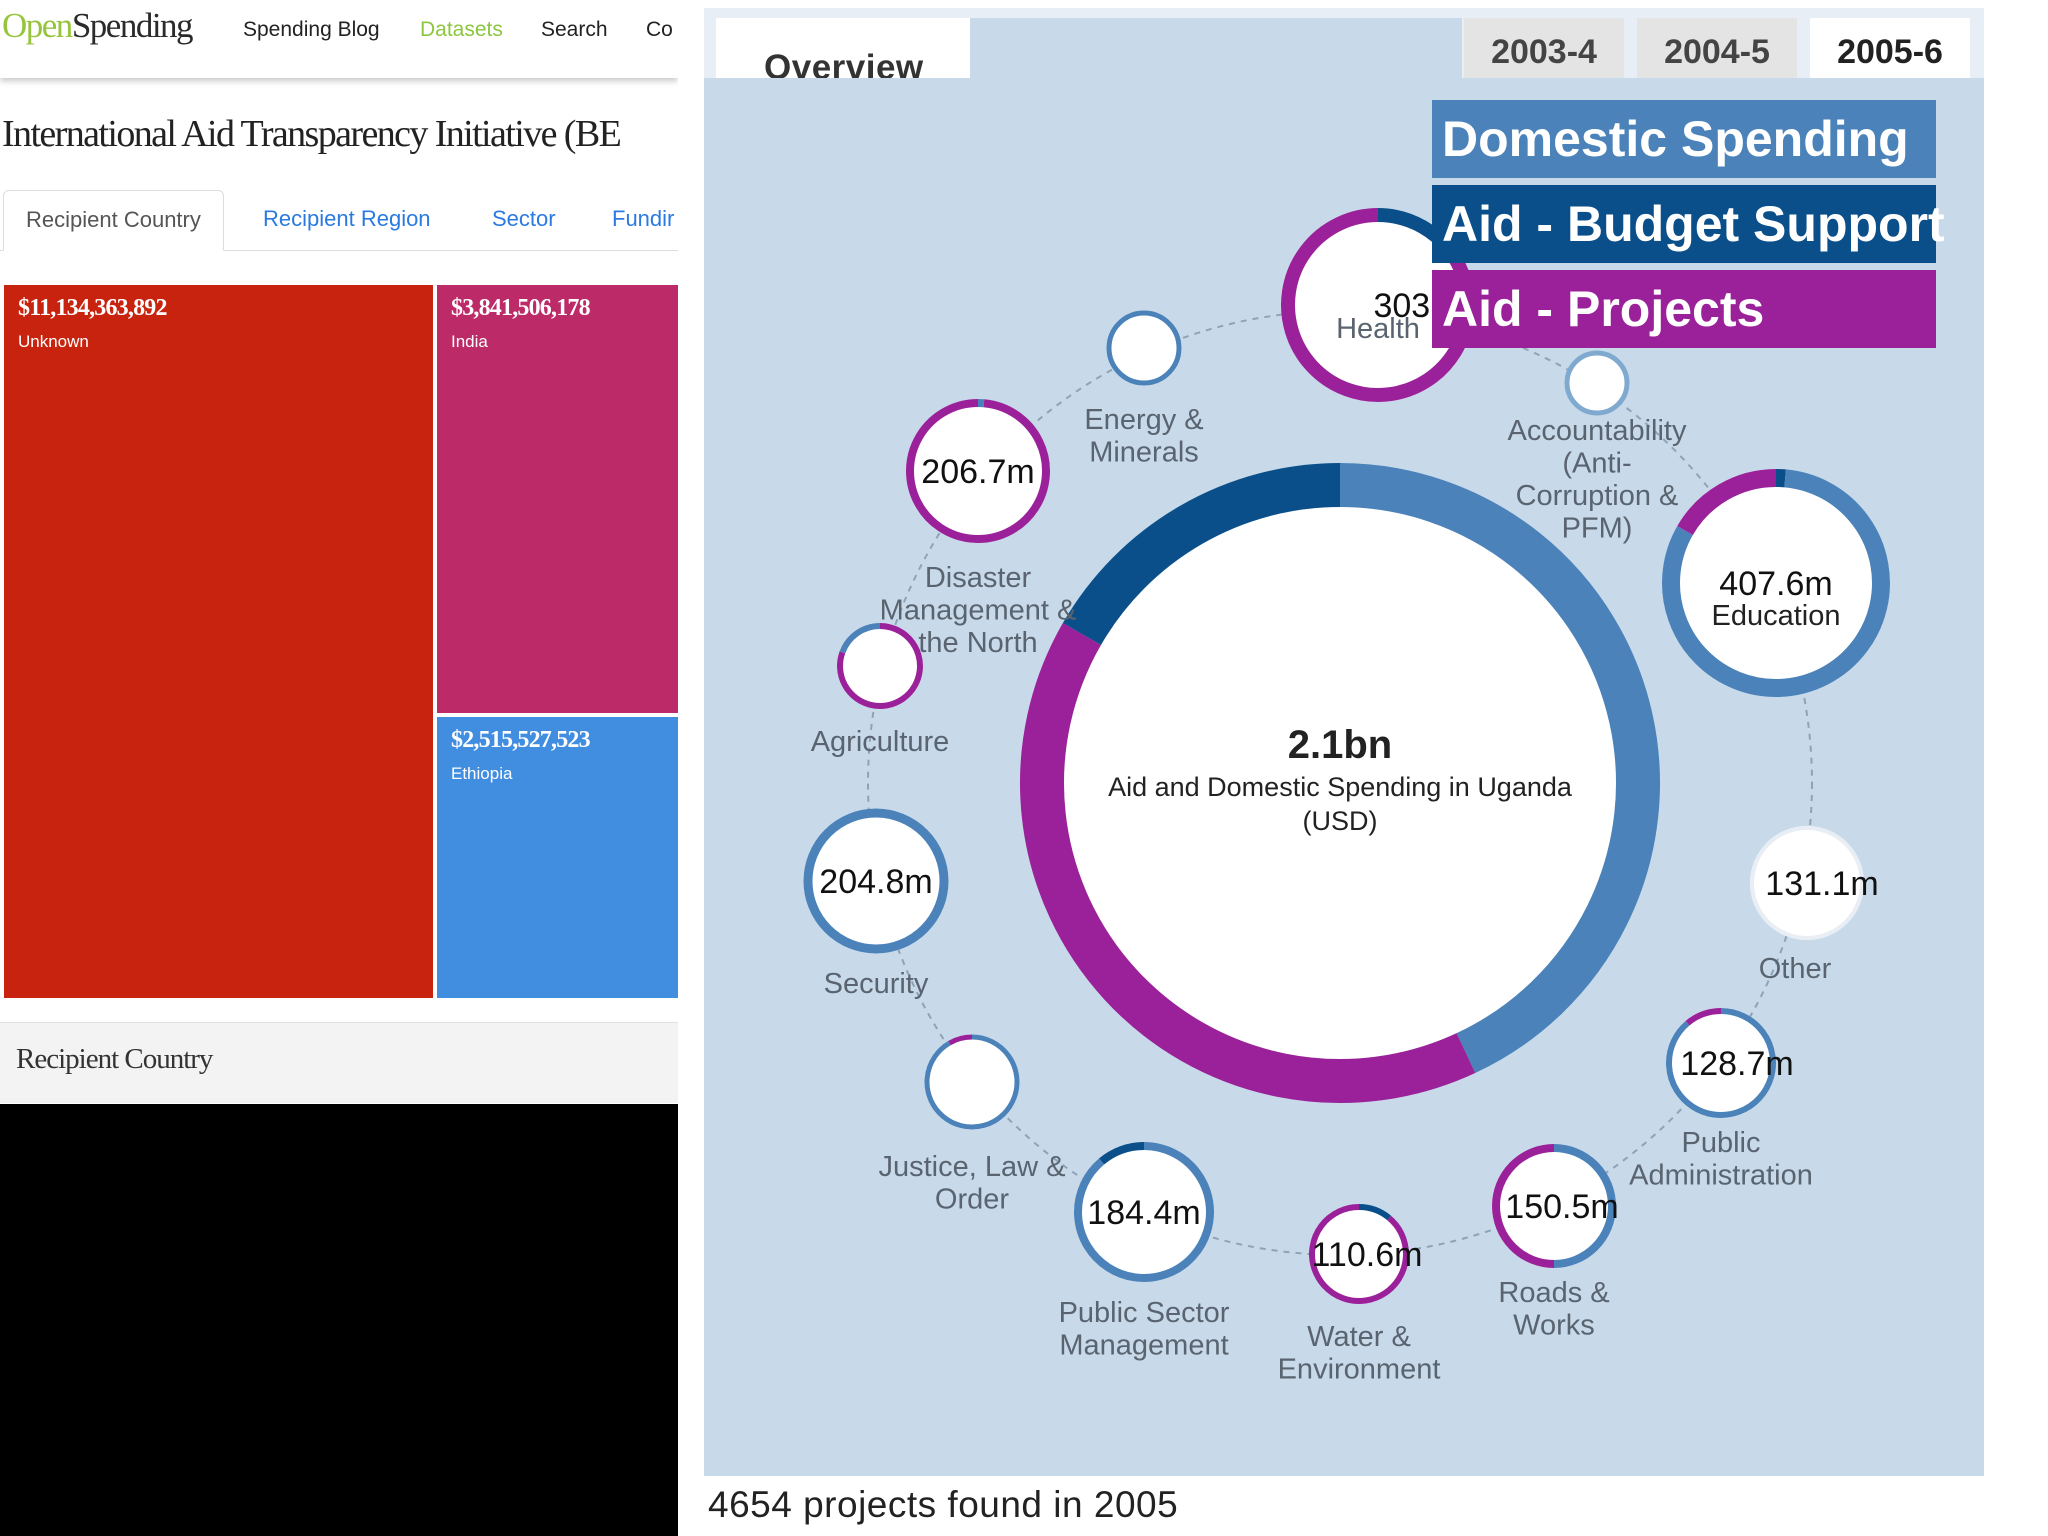 This screenshot has height=1536, width=2048. I want to click on tab-year-2004-5: 2004-5, so click(1717, 48).